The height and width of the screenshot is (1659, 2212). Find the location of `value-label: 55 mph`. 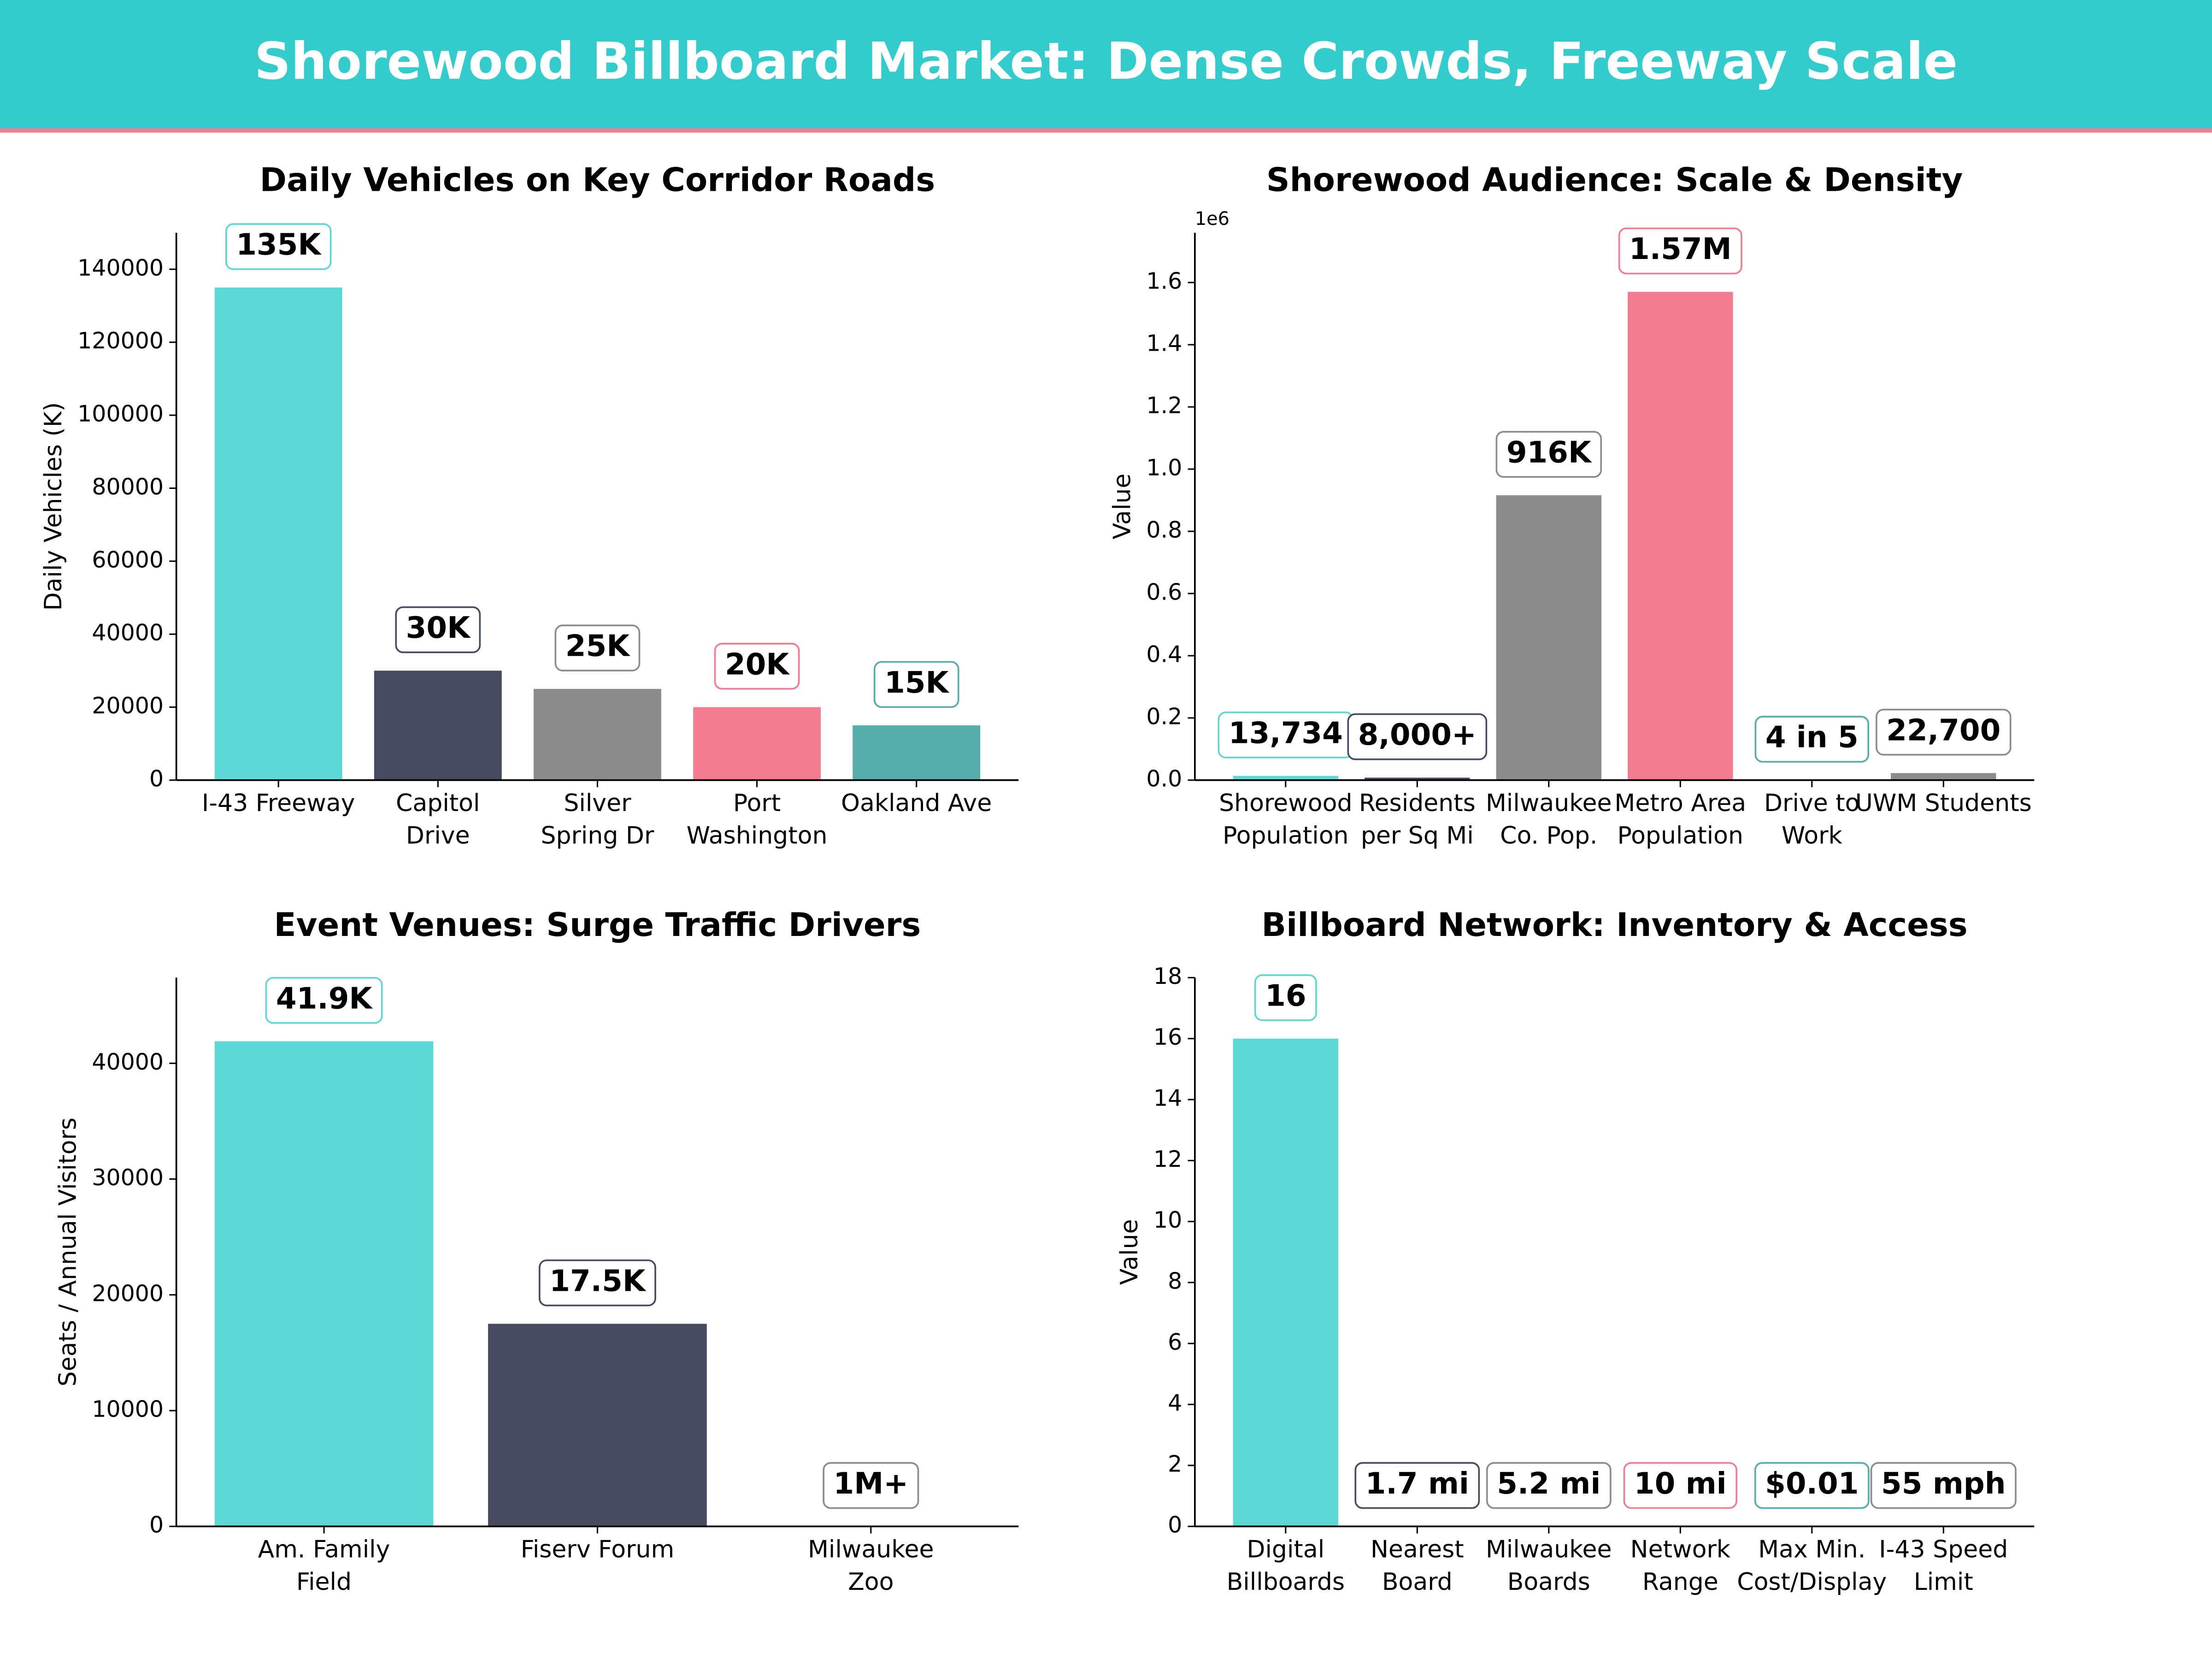

value-label: 55 mph is located at coordinates (1943, 1483).